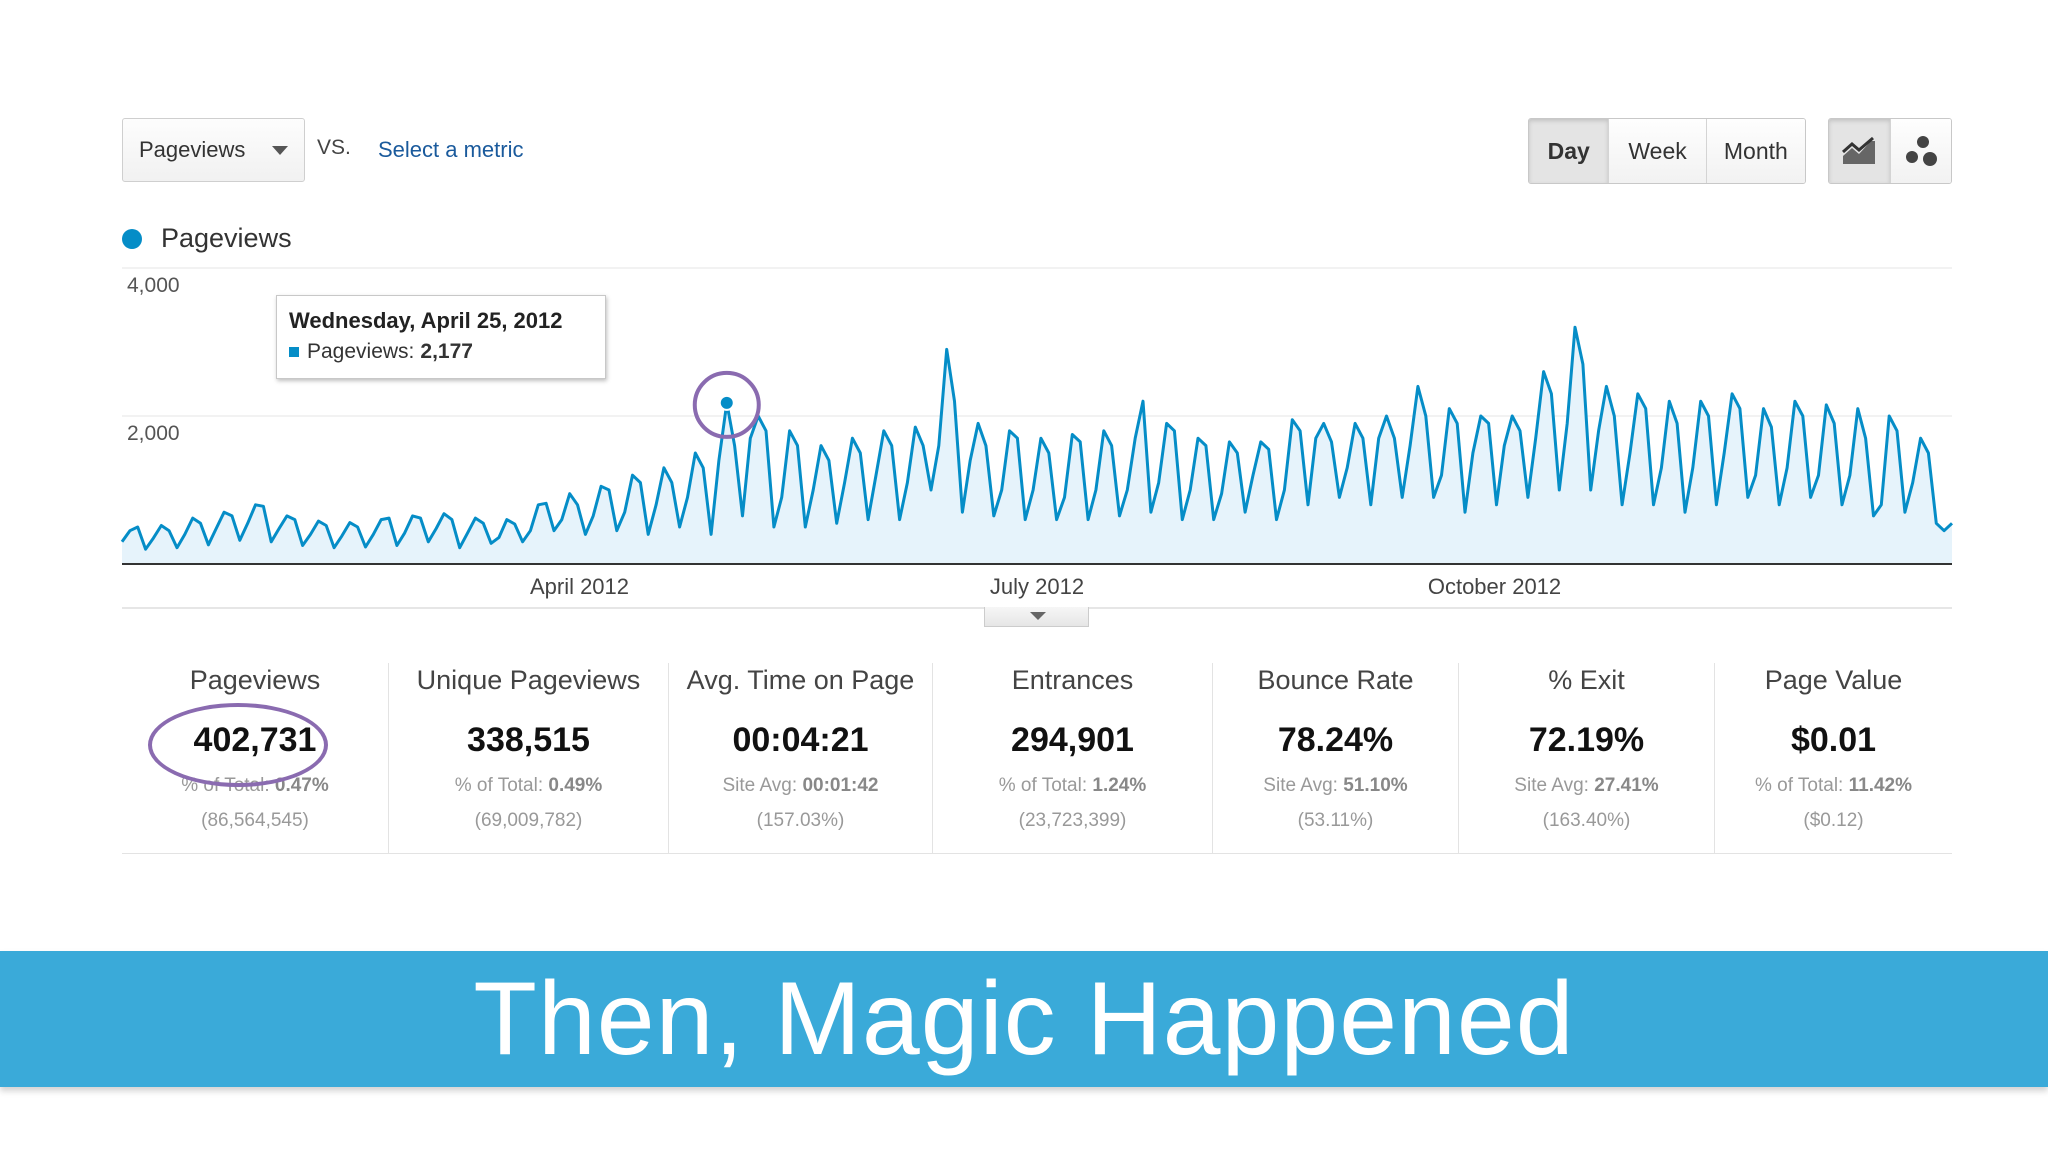  Describe the element at coordinates (1375, 785) in the screenshot. I see `metric-comparison-value: 51.10%` at that location.